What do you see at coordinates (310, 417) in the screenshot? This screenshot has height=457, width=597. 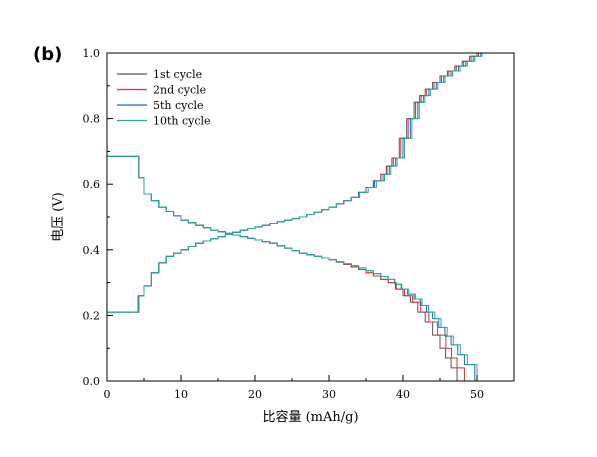 I see `x-axis-label: 比容量 (mAh/g)` at bounding box center [310, 417].